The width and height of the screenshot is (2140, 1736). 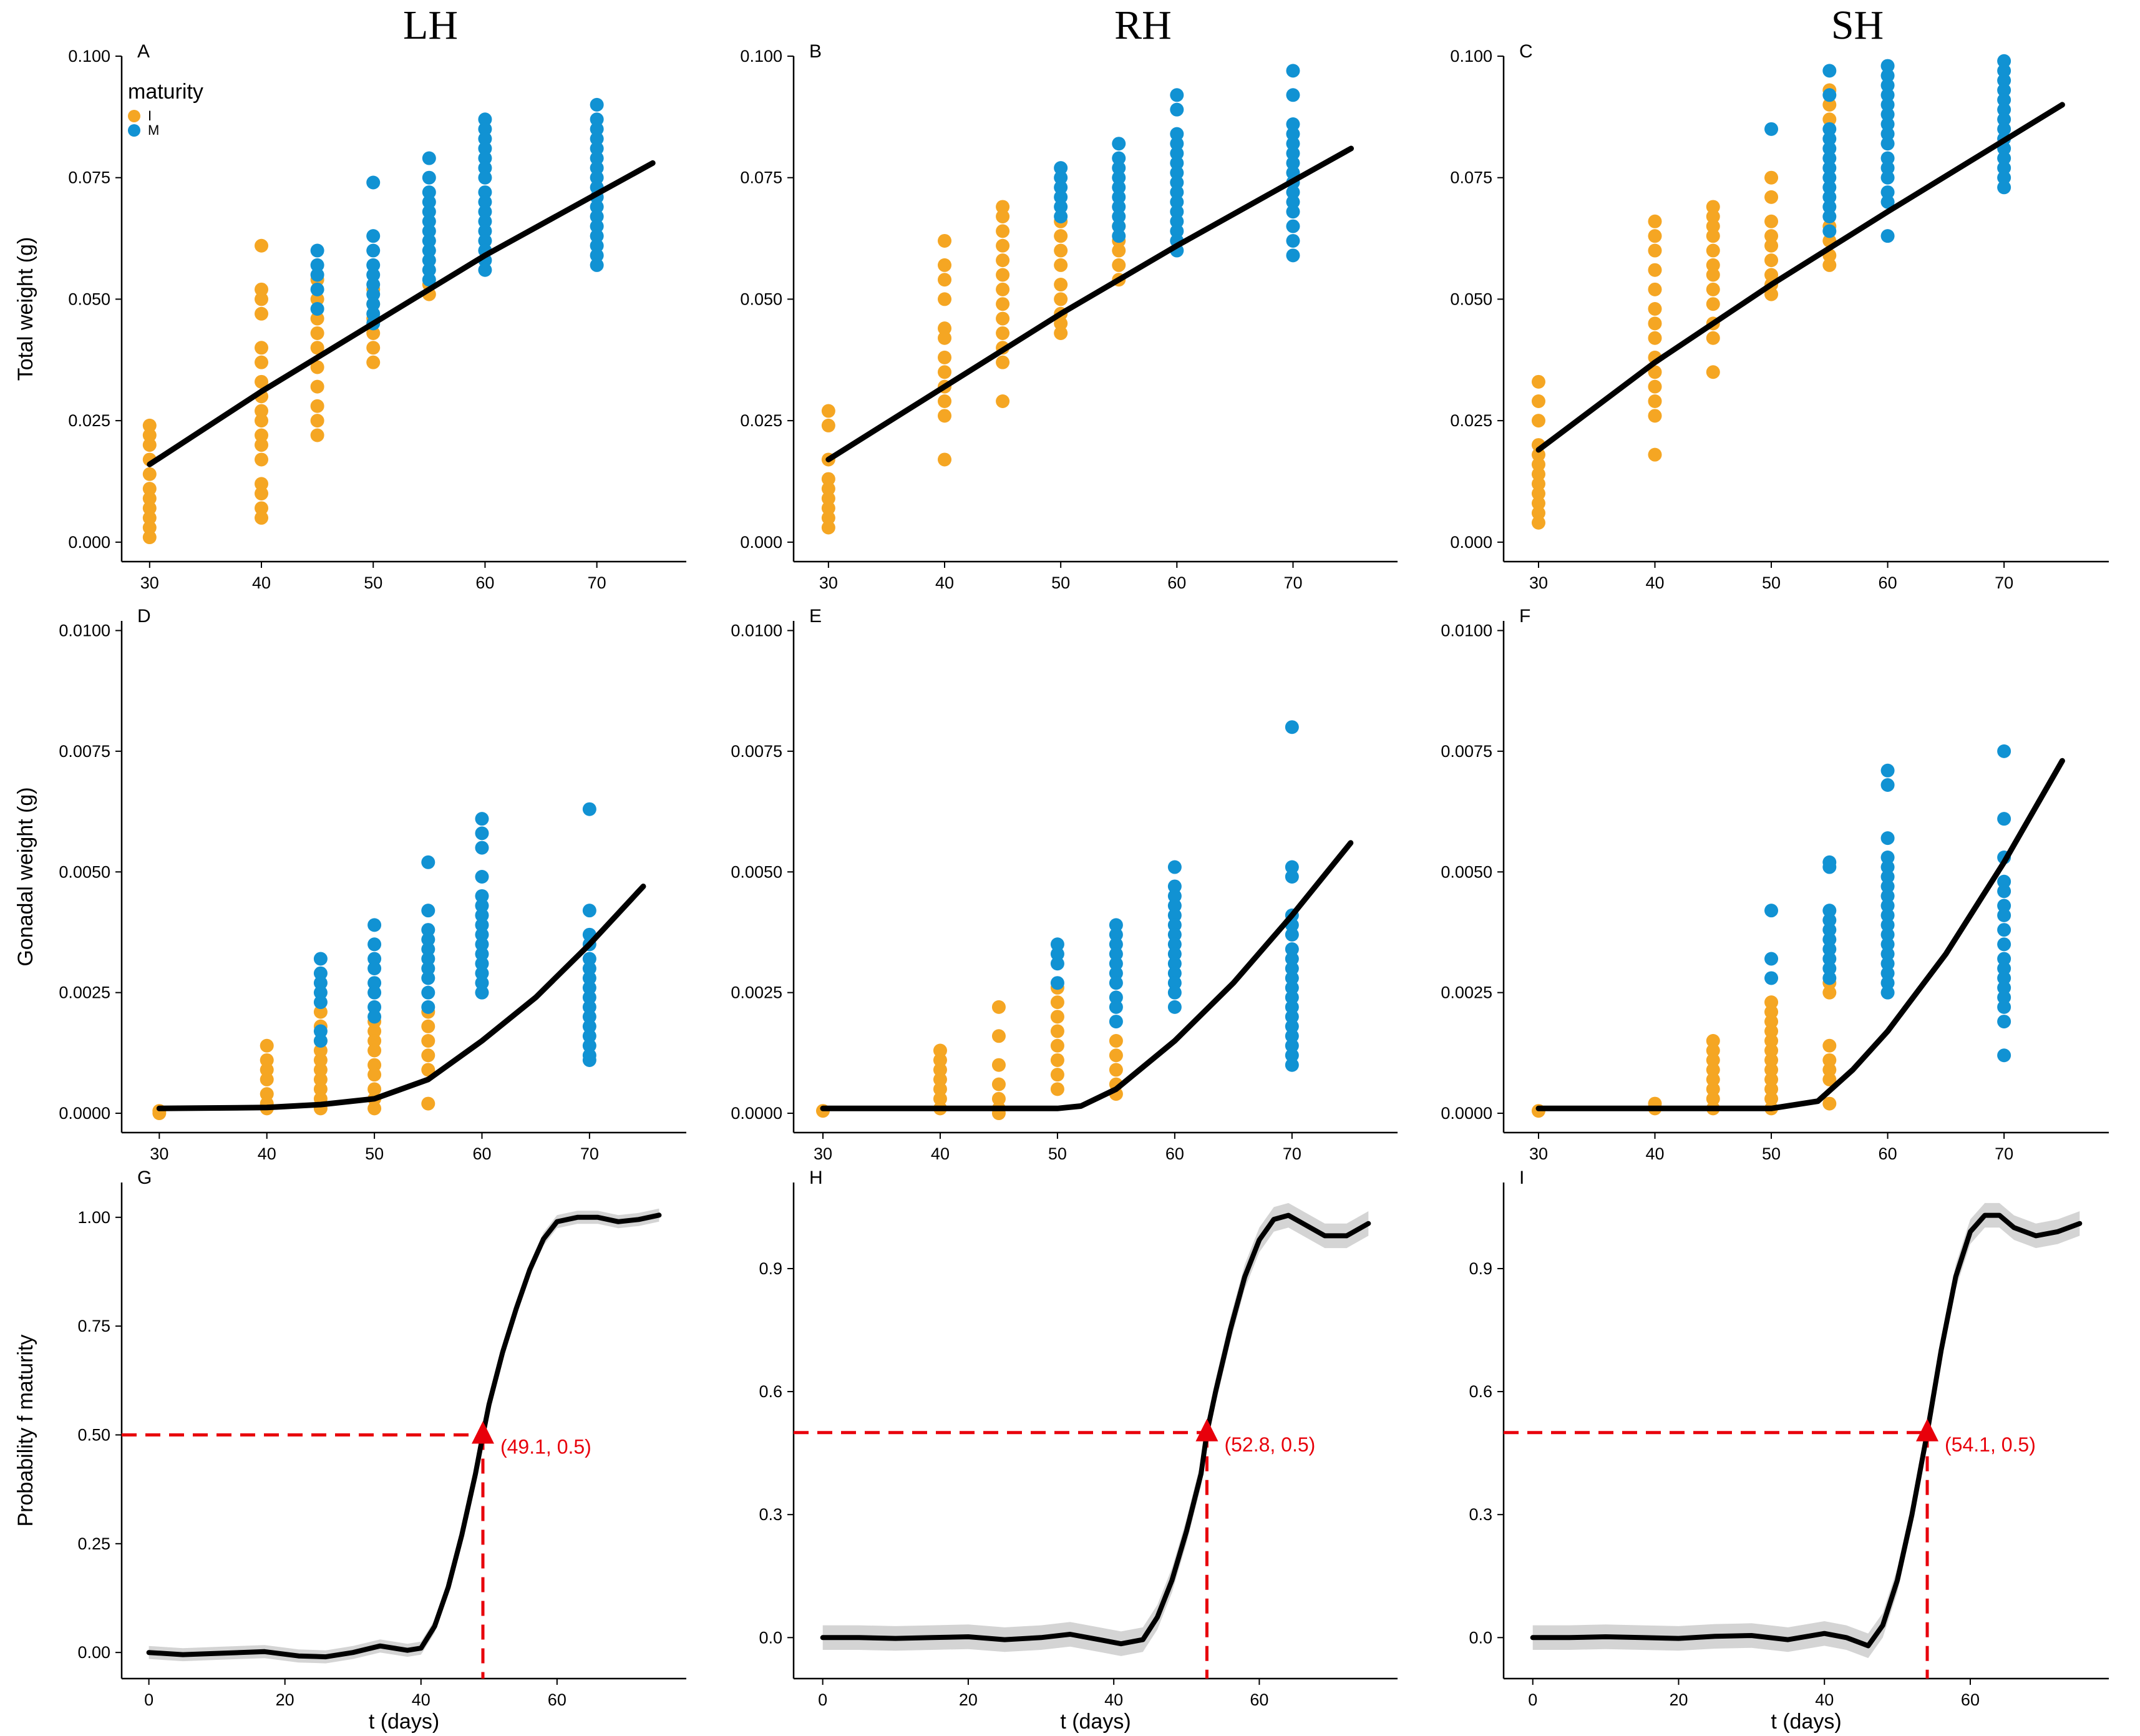 What do you see at coordinates (404, 1436) in the screenshot?
I see `probability-curve` at bounding box center [404, 1436].